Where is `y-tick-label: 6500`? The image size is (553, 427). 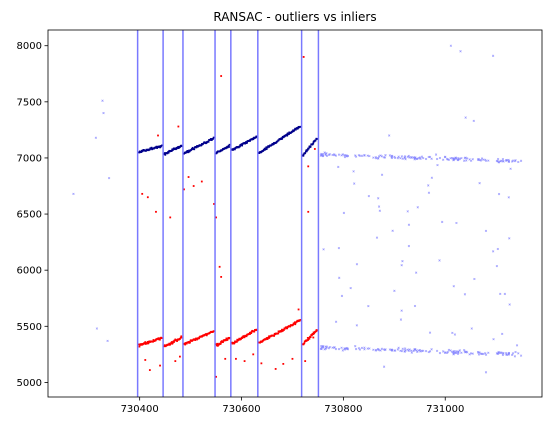 y-tick-label: 6500 is located at coordinates (29, 215).